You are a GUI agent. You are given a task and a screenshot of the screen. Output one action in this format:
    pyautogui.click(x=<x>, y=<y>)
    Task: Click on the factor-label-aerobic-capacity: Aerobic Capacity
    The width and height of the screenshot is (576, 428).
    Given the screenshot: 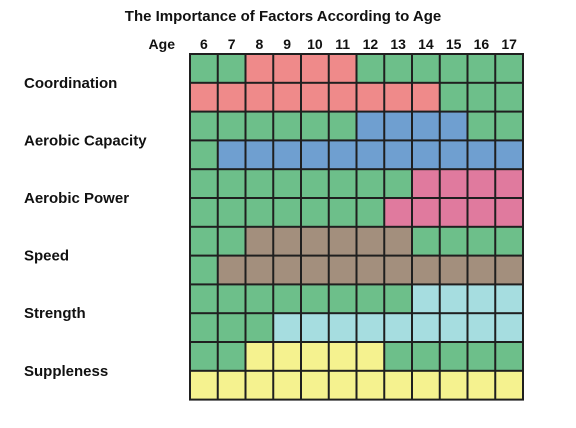 What is the action you would take?
    pyautogui.click(x=85, y=140)
    